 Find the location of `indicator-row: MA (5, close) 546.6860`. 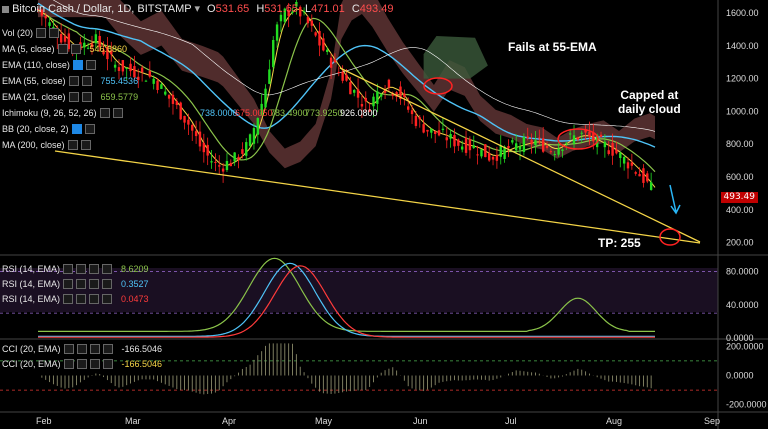

indicator-row: MA (5, close) 546.6860 is located at coordinates (64, 48).